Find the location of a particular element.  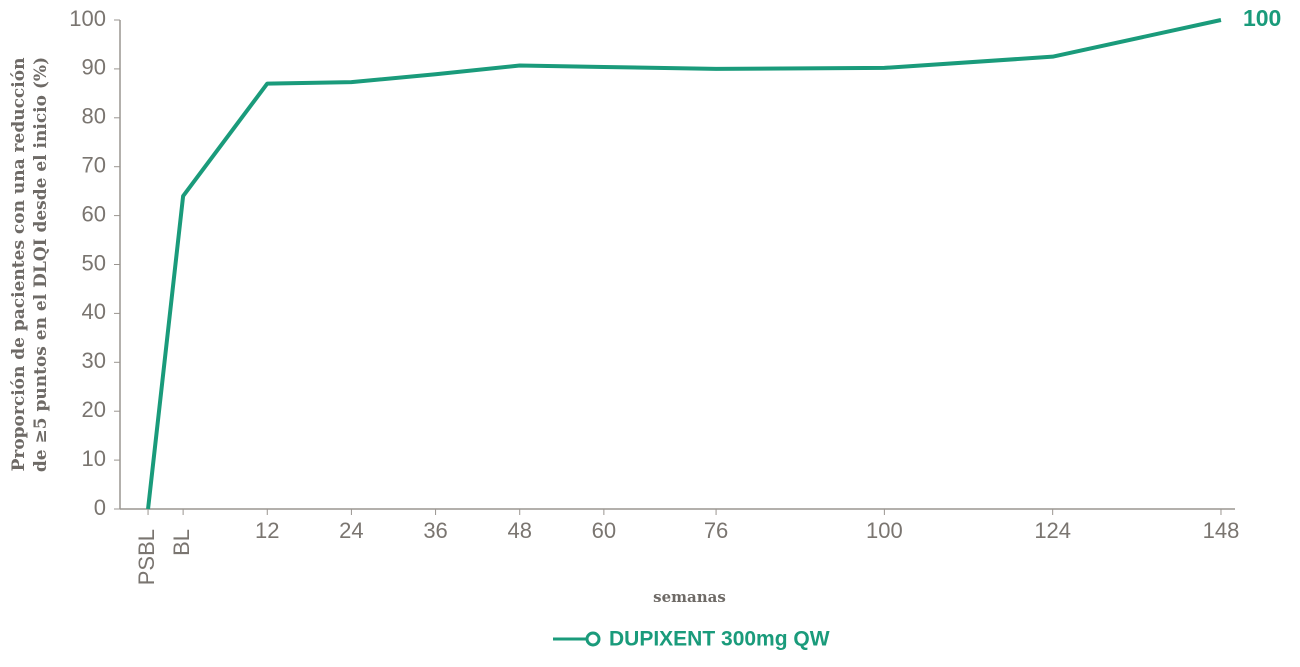

x-tick-label: 12 is located at coordinates (267, 530).